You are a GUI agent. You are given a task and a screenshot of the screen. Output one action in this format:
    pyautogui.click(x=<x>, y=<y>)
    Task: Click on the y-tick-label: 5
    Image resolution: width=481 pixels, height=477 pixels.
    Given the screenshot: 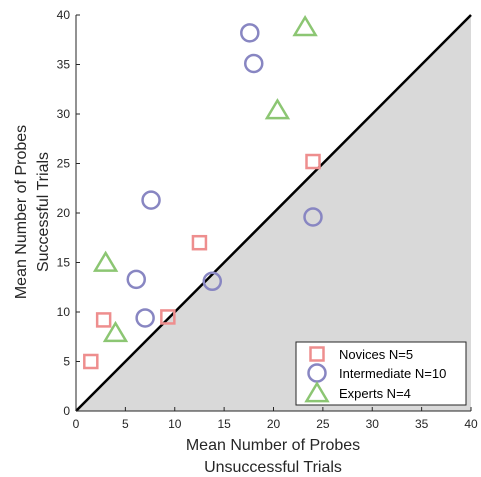 What is the action you would take?
    pyautogui.click(x=66, y=362)
    